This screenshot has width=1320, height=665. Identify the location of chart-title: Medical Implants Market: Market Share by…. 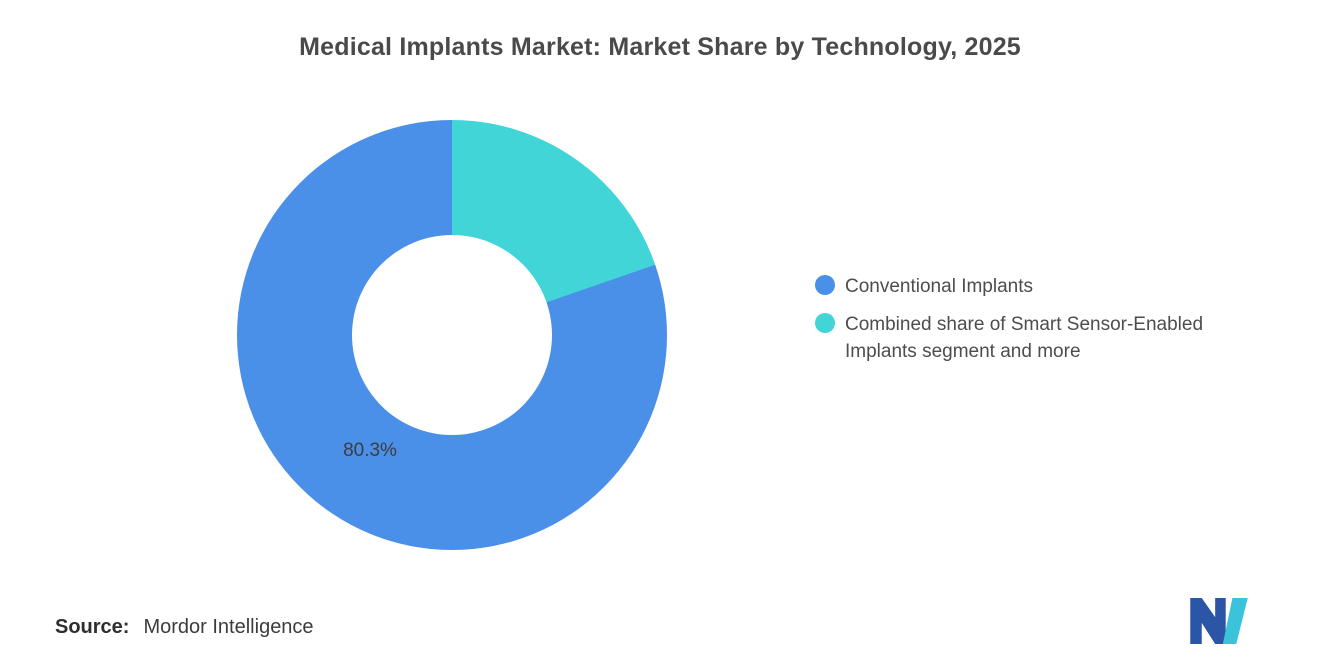
(660, 47).